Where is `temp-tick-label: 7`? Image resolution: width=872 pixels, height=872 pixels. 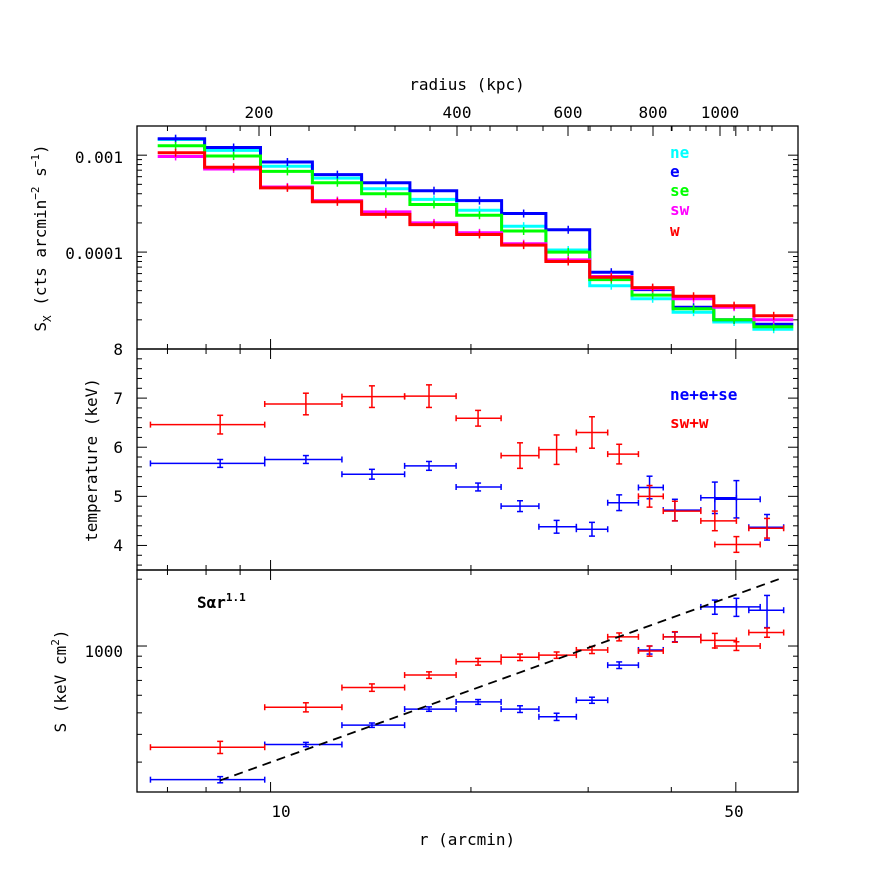
temp-tick-label: 7 is located at coordinates (118, 398).